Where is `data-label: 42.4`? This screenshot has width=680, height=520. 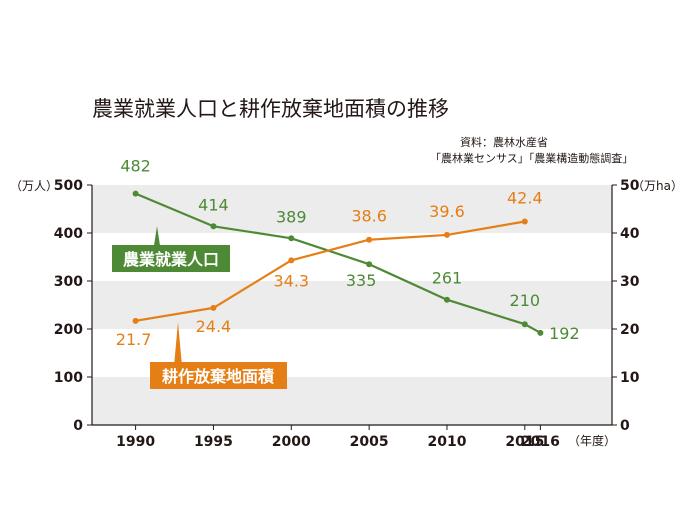
data-label: 42.4 is located at coordinates (525, 197).